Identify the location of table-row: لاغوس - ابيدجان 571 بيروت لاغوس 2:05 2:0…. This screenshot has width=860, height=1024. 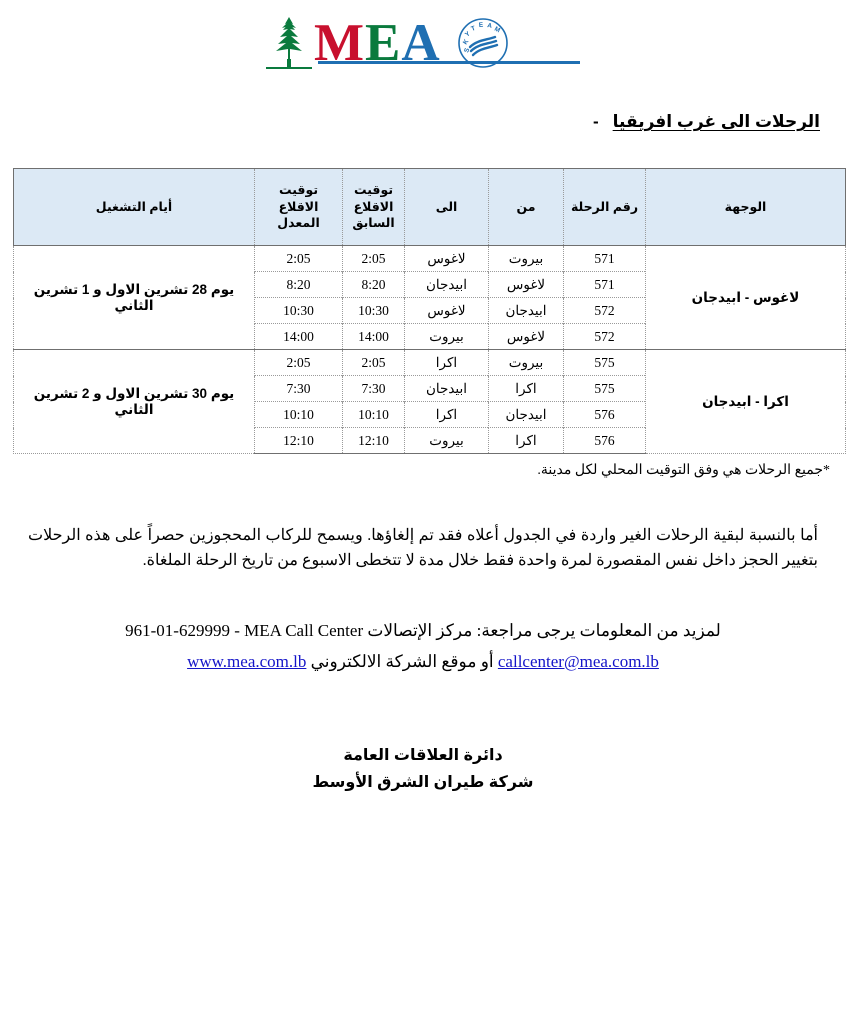
(429, 297).